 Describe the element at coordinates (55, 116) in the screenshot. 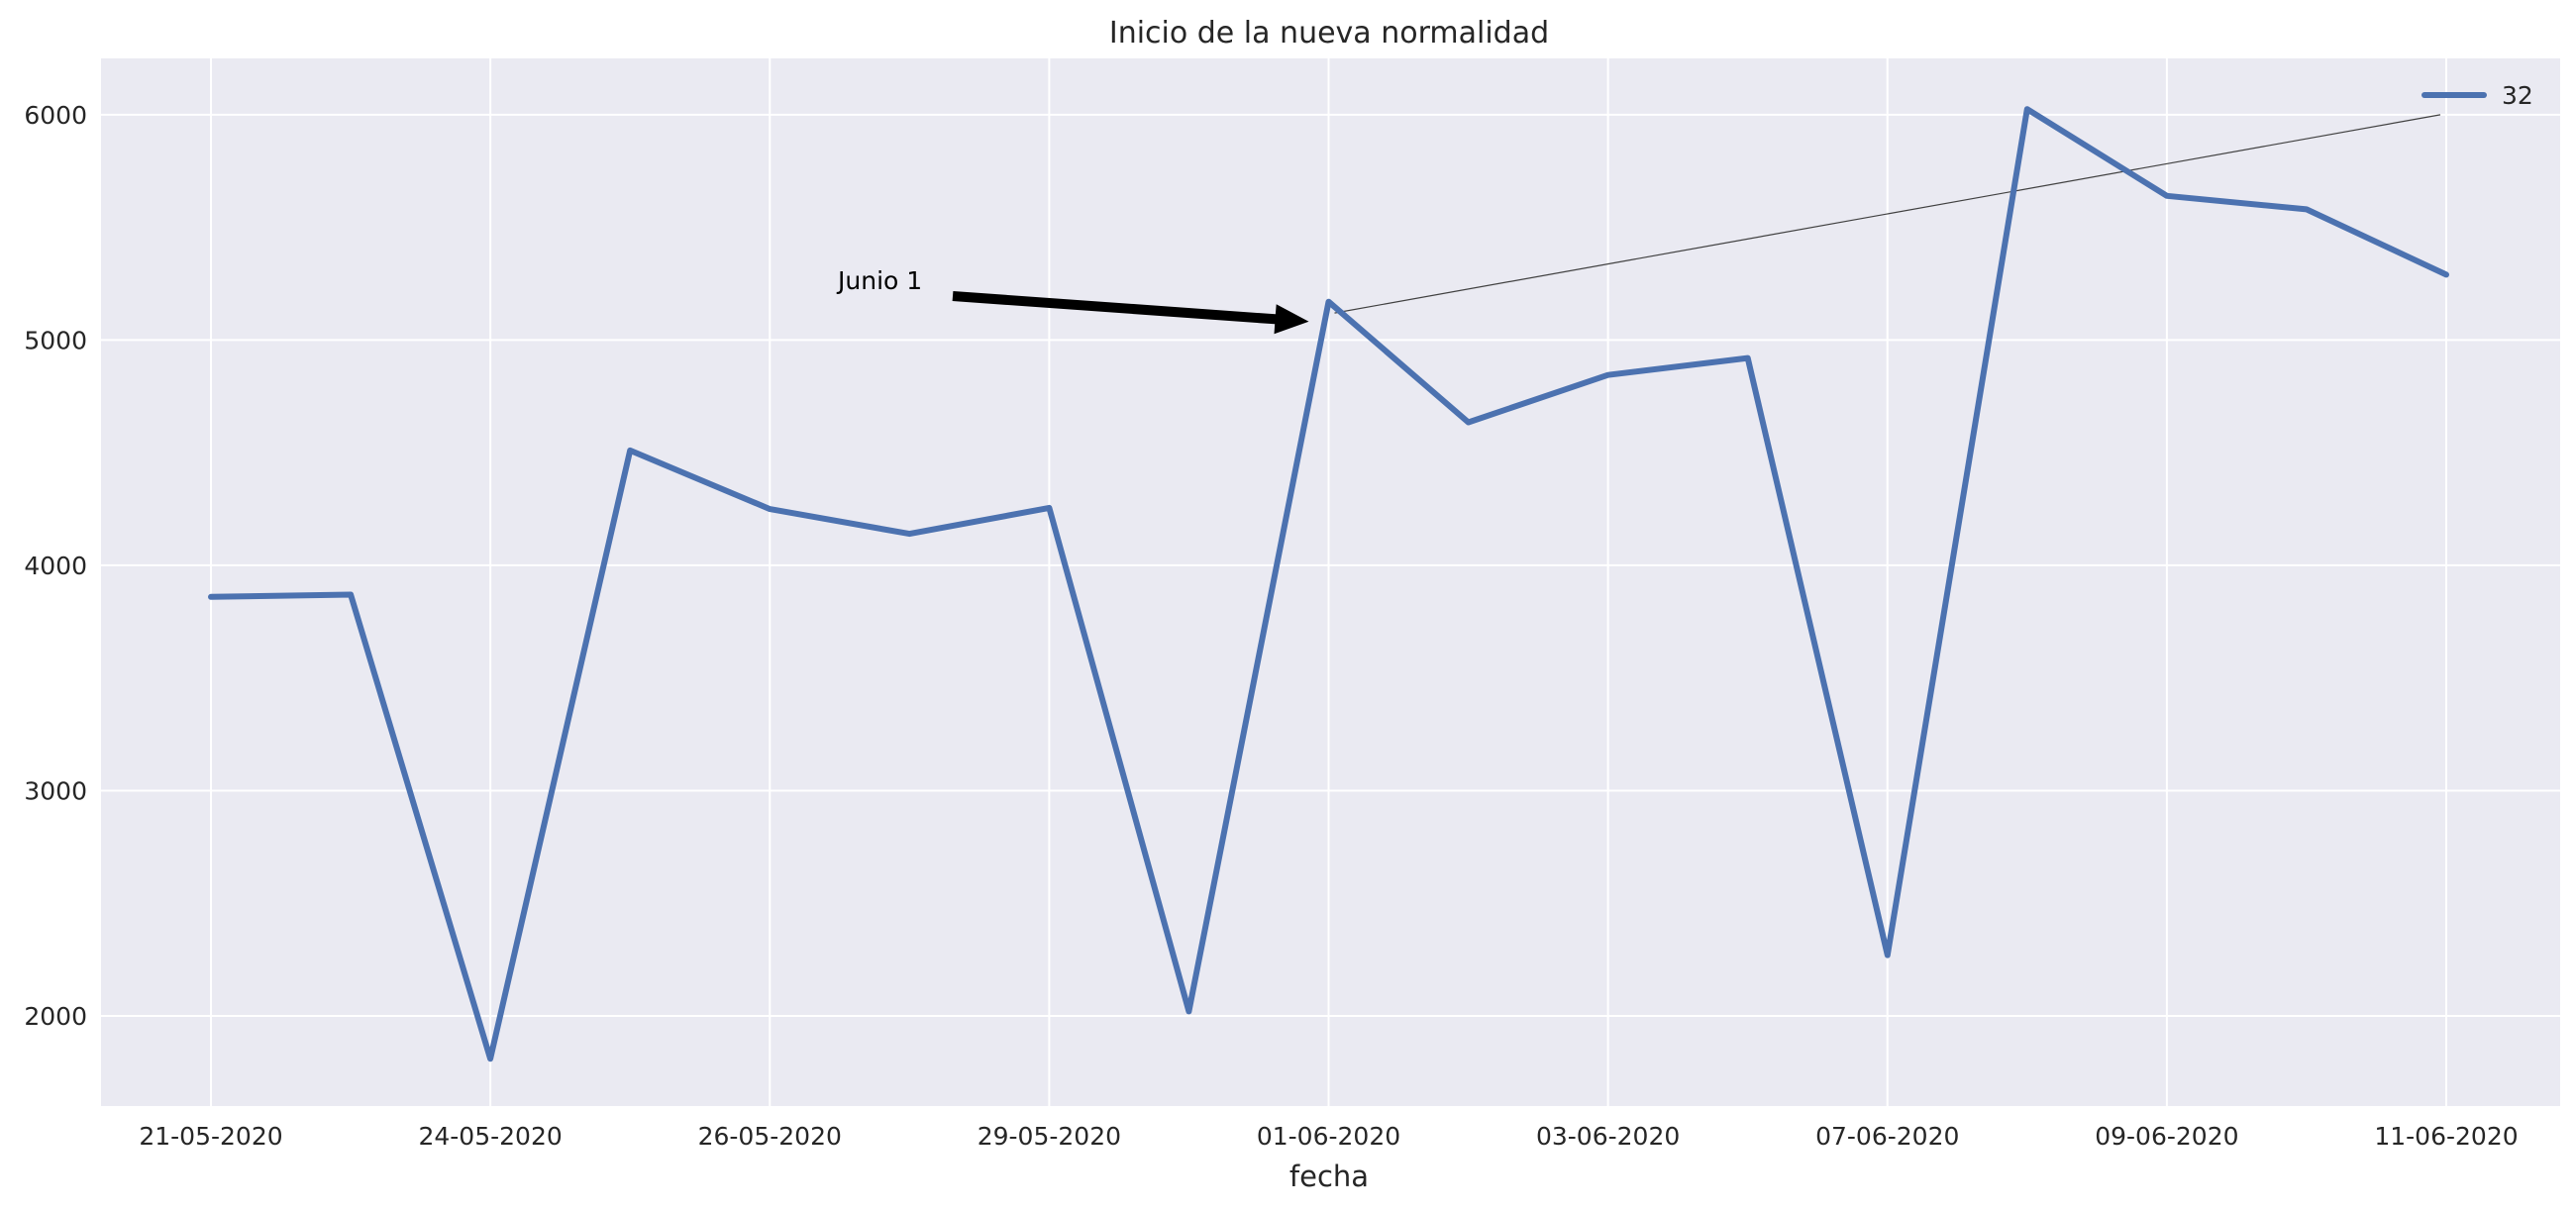

I see `y-tick-label: 6000` at that location.